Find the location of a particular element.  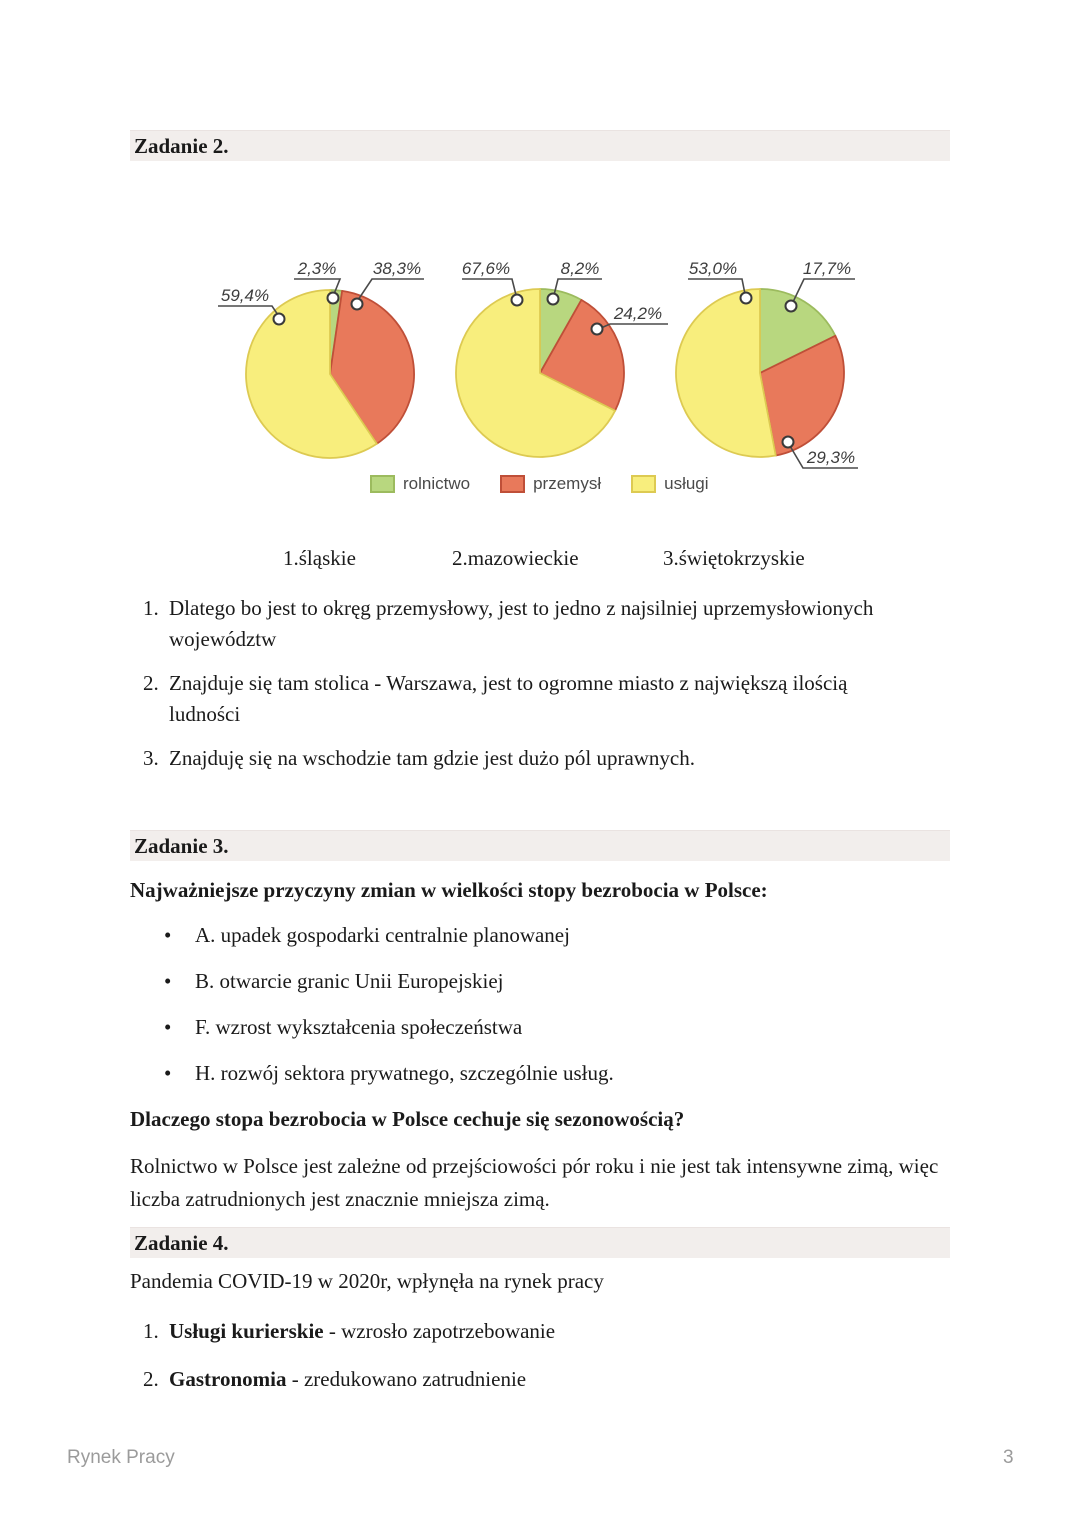

legend-swatch-rolnictwo is located at coordinates (382, 484).